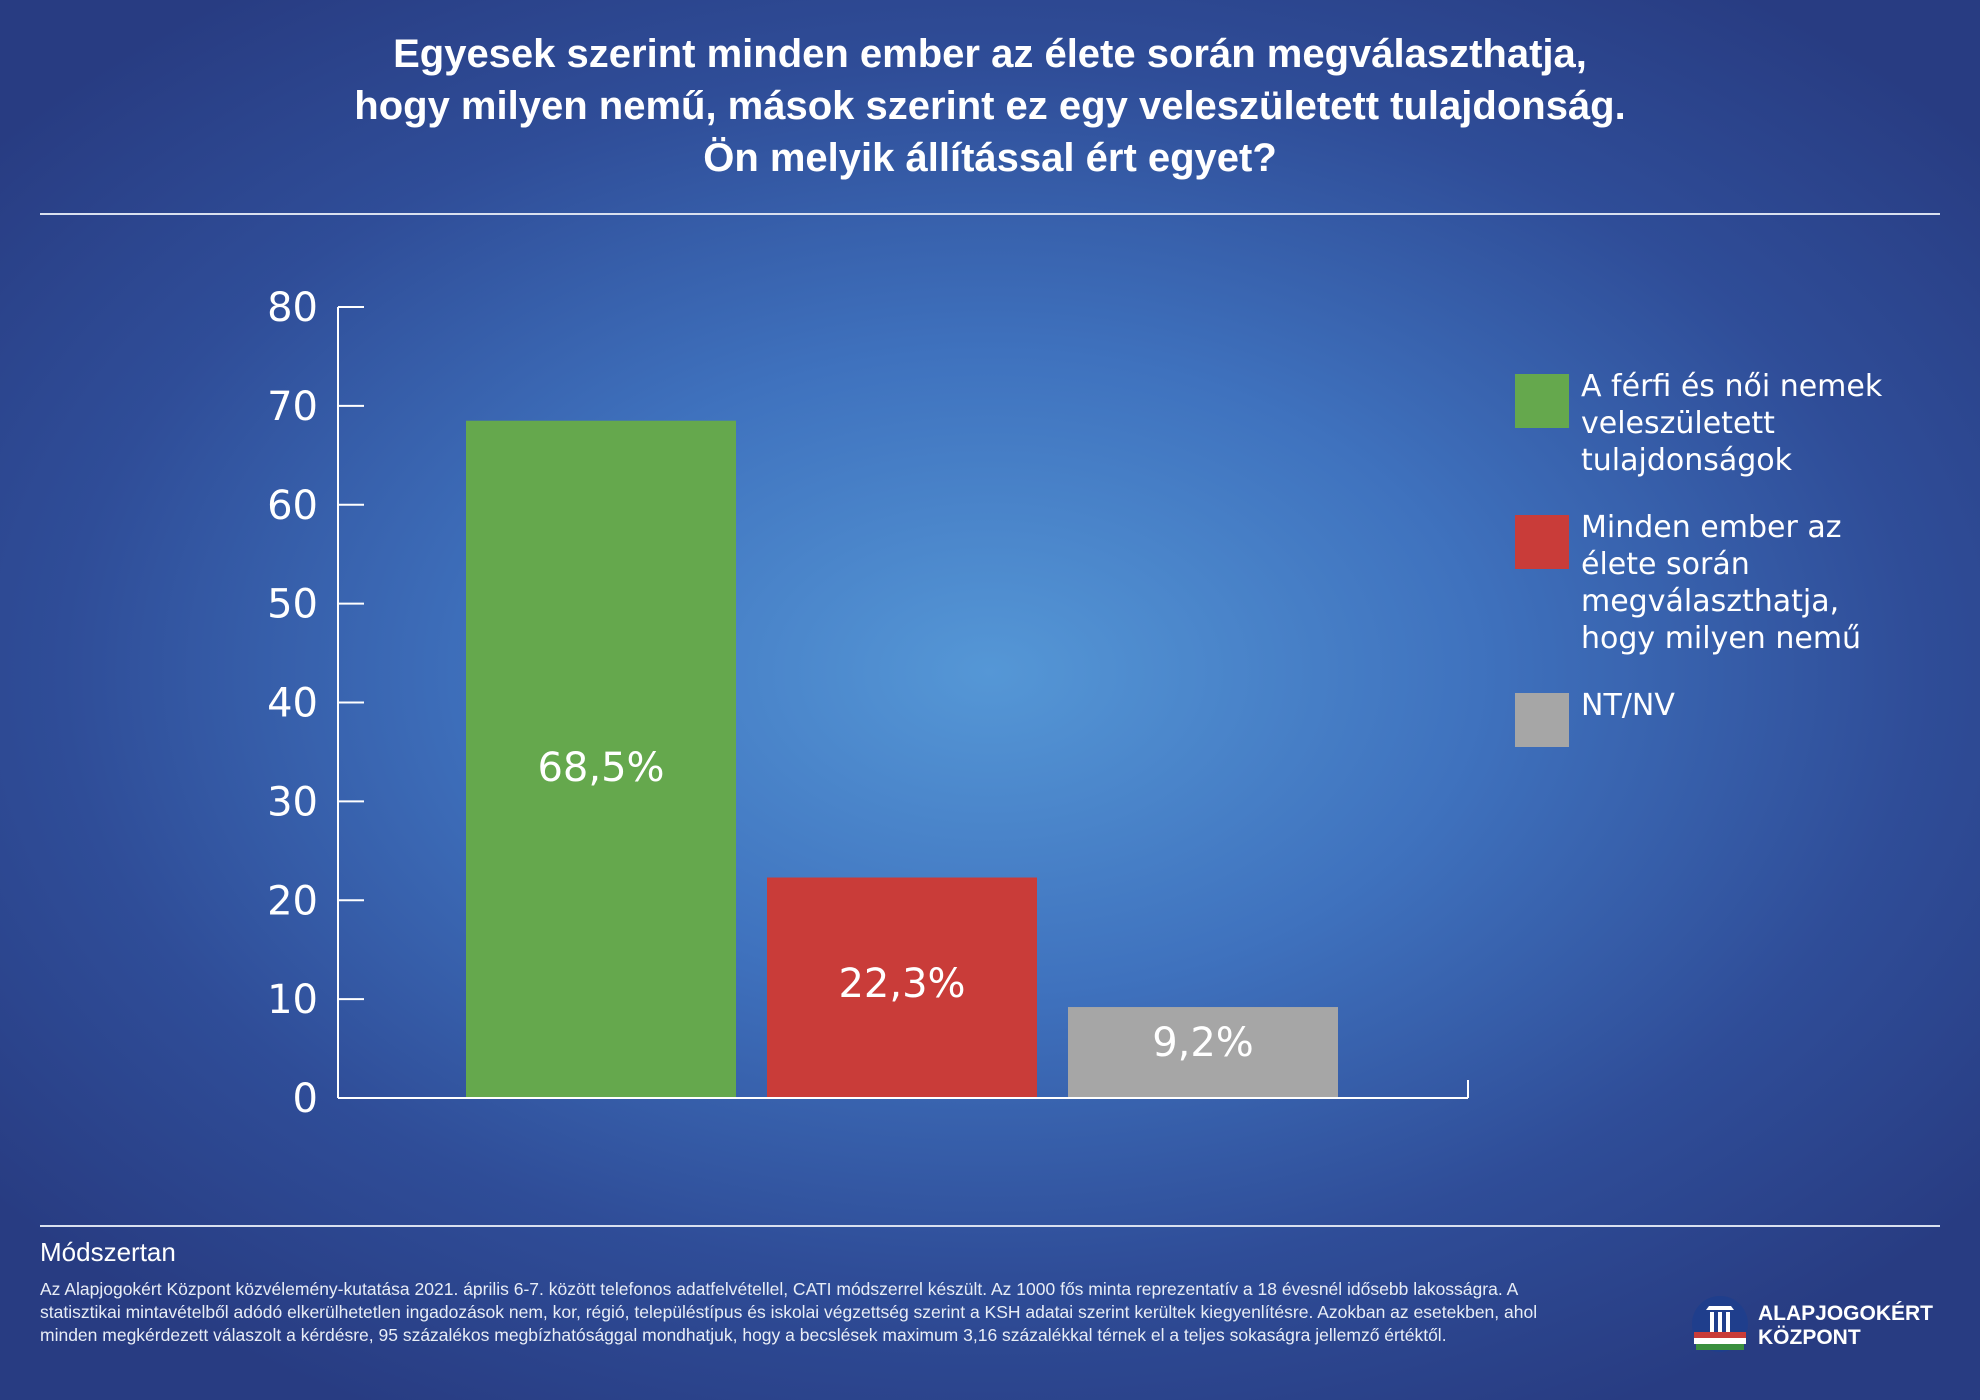  Describe the element at coordinates (292, 704) in the screenshot. I see `y-tick-label-40: 40` at that location.